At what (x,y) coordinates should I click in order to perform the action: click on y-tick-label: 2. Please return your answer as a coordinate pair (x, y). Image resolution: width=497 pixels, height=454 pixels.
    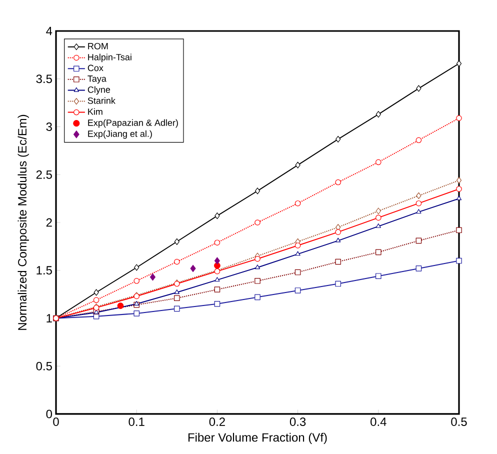
    Looking at the image, I should click on (49, 222).